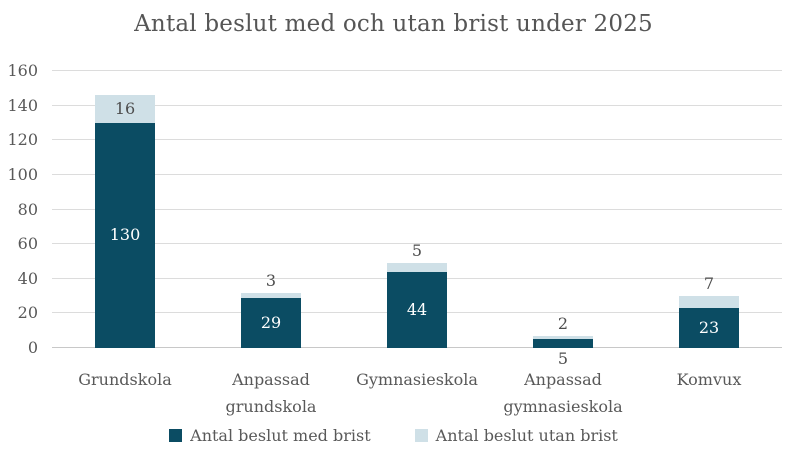  I want to click on legend-label: Antal beslut med brist, so click(280, 435).